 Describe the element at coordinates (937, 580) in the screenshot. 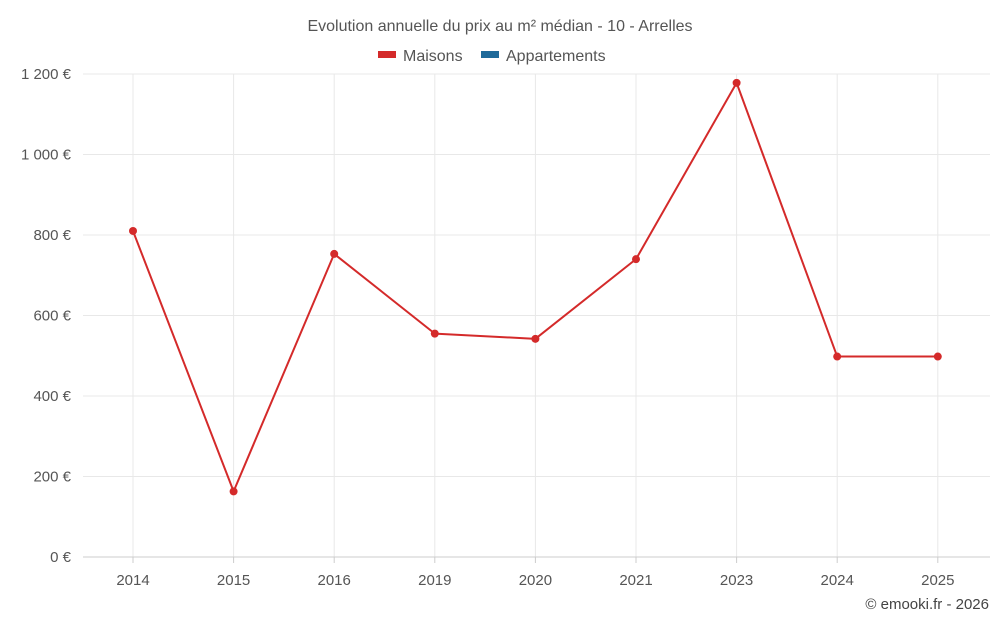

I see `x-tick-label: 2025` at that location.